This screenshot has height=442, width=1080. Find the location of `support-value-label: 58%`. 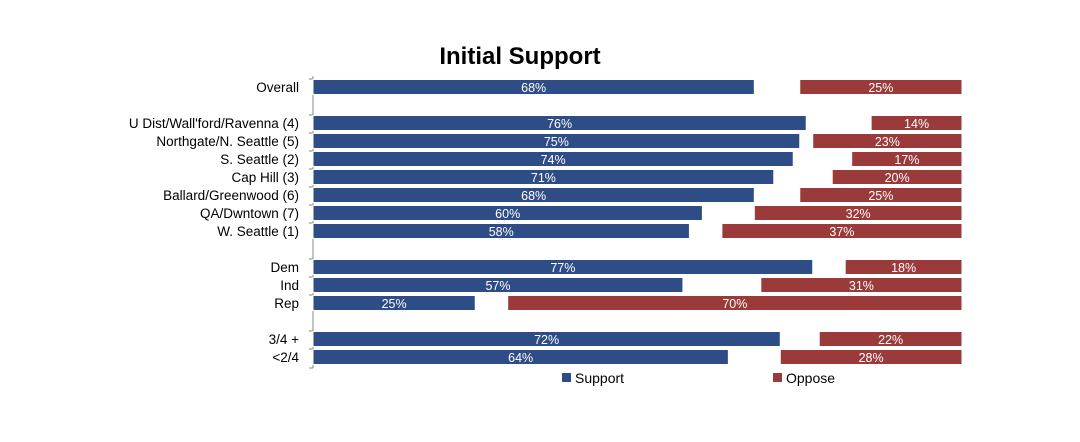

support-value-label: 58% is located at coordinates (501, 232).